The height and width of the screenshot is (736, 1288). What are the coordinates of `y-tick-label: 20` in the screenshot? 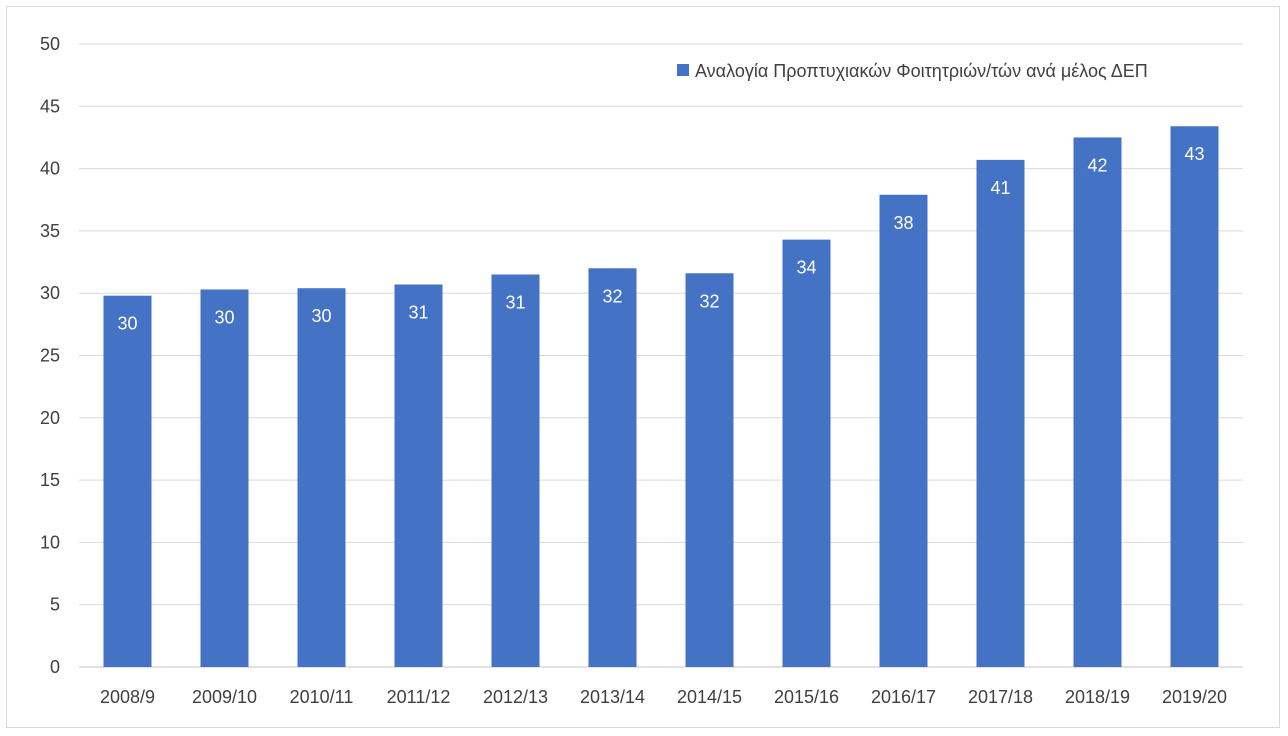 It's located at (50, 418).